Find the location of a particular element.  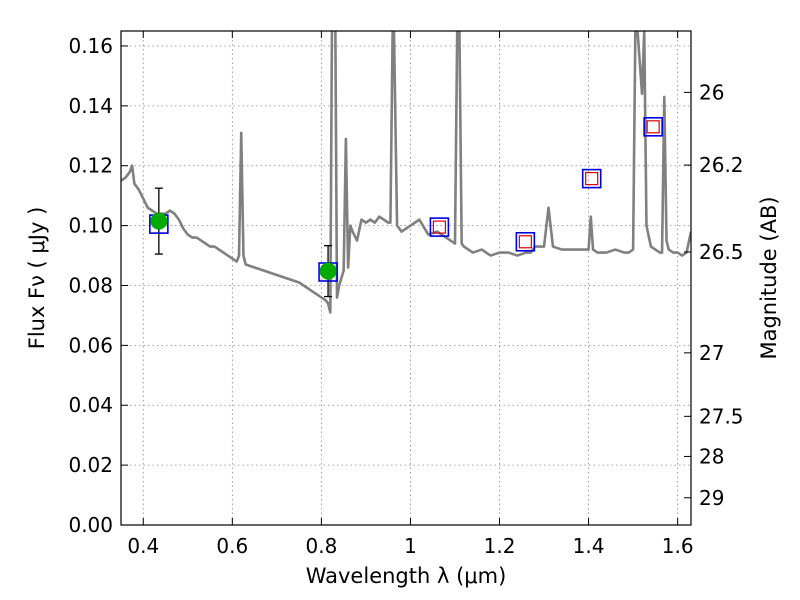

y-tick-label: 0.02 is located at coordinates (90, 465).